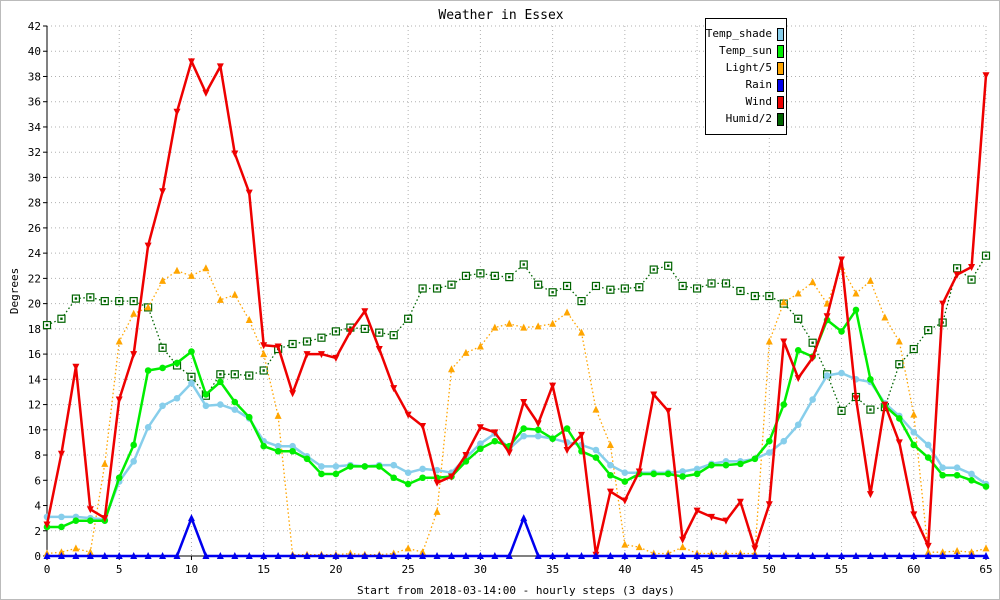  I want to click on legend-label: Wind, so click(759, 101).